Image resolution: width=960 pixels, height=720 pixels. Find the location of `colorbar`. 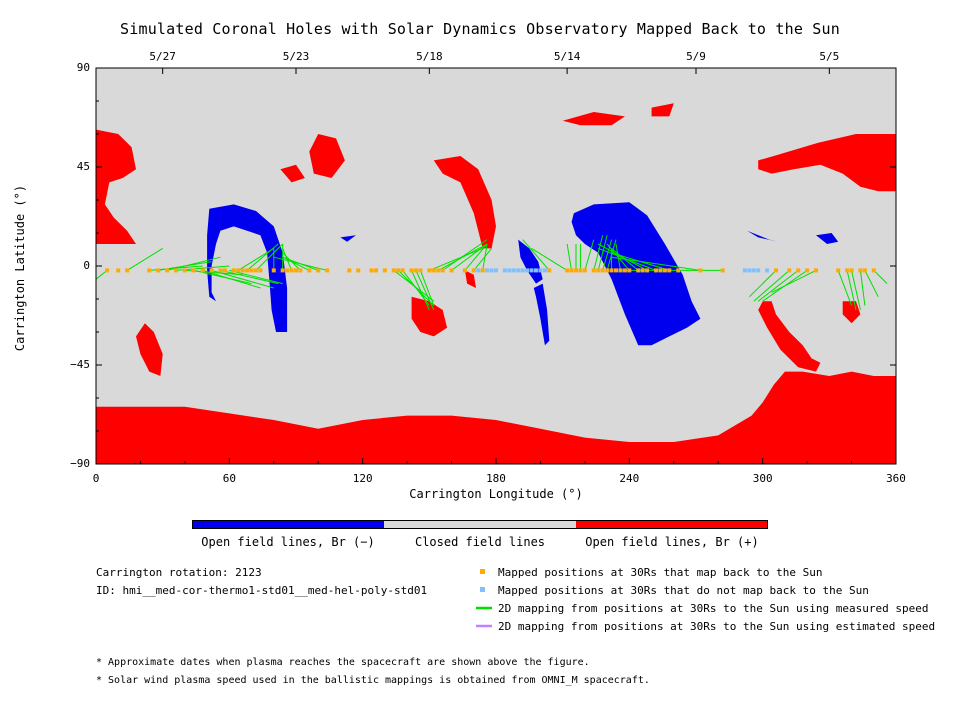

colorbar is located at coordinates (480, 524).